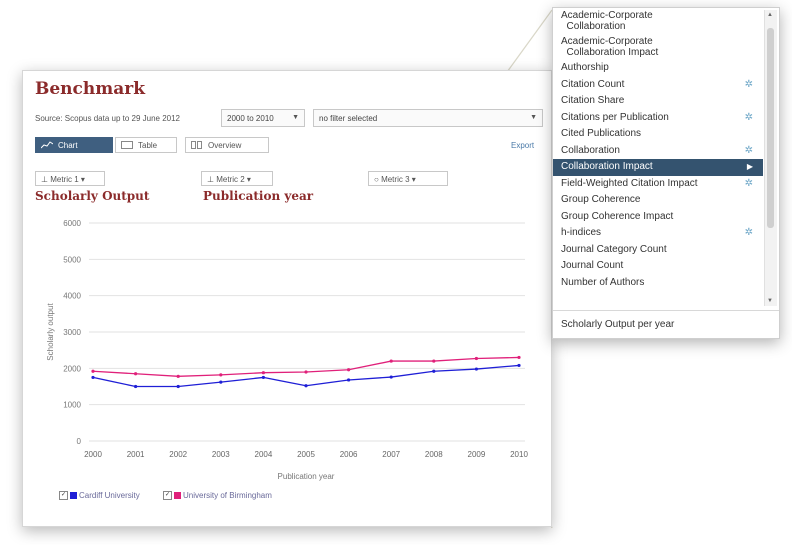 The height and width of the screenshot is (545, 792). Describe the element at coordinates (658, 21) in the screenshot. I see `dropdown-item: Academic-Corporate Collaboration` at that location.